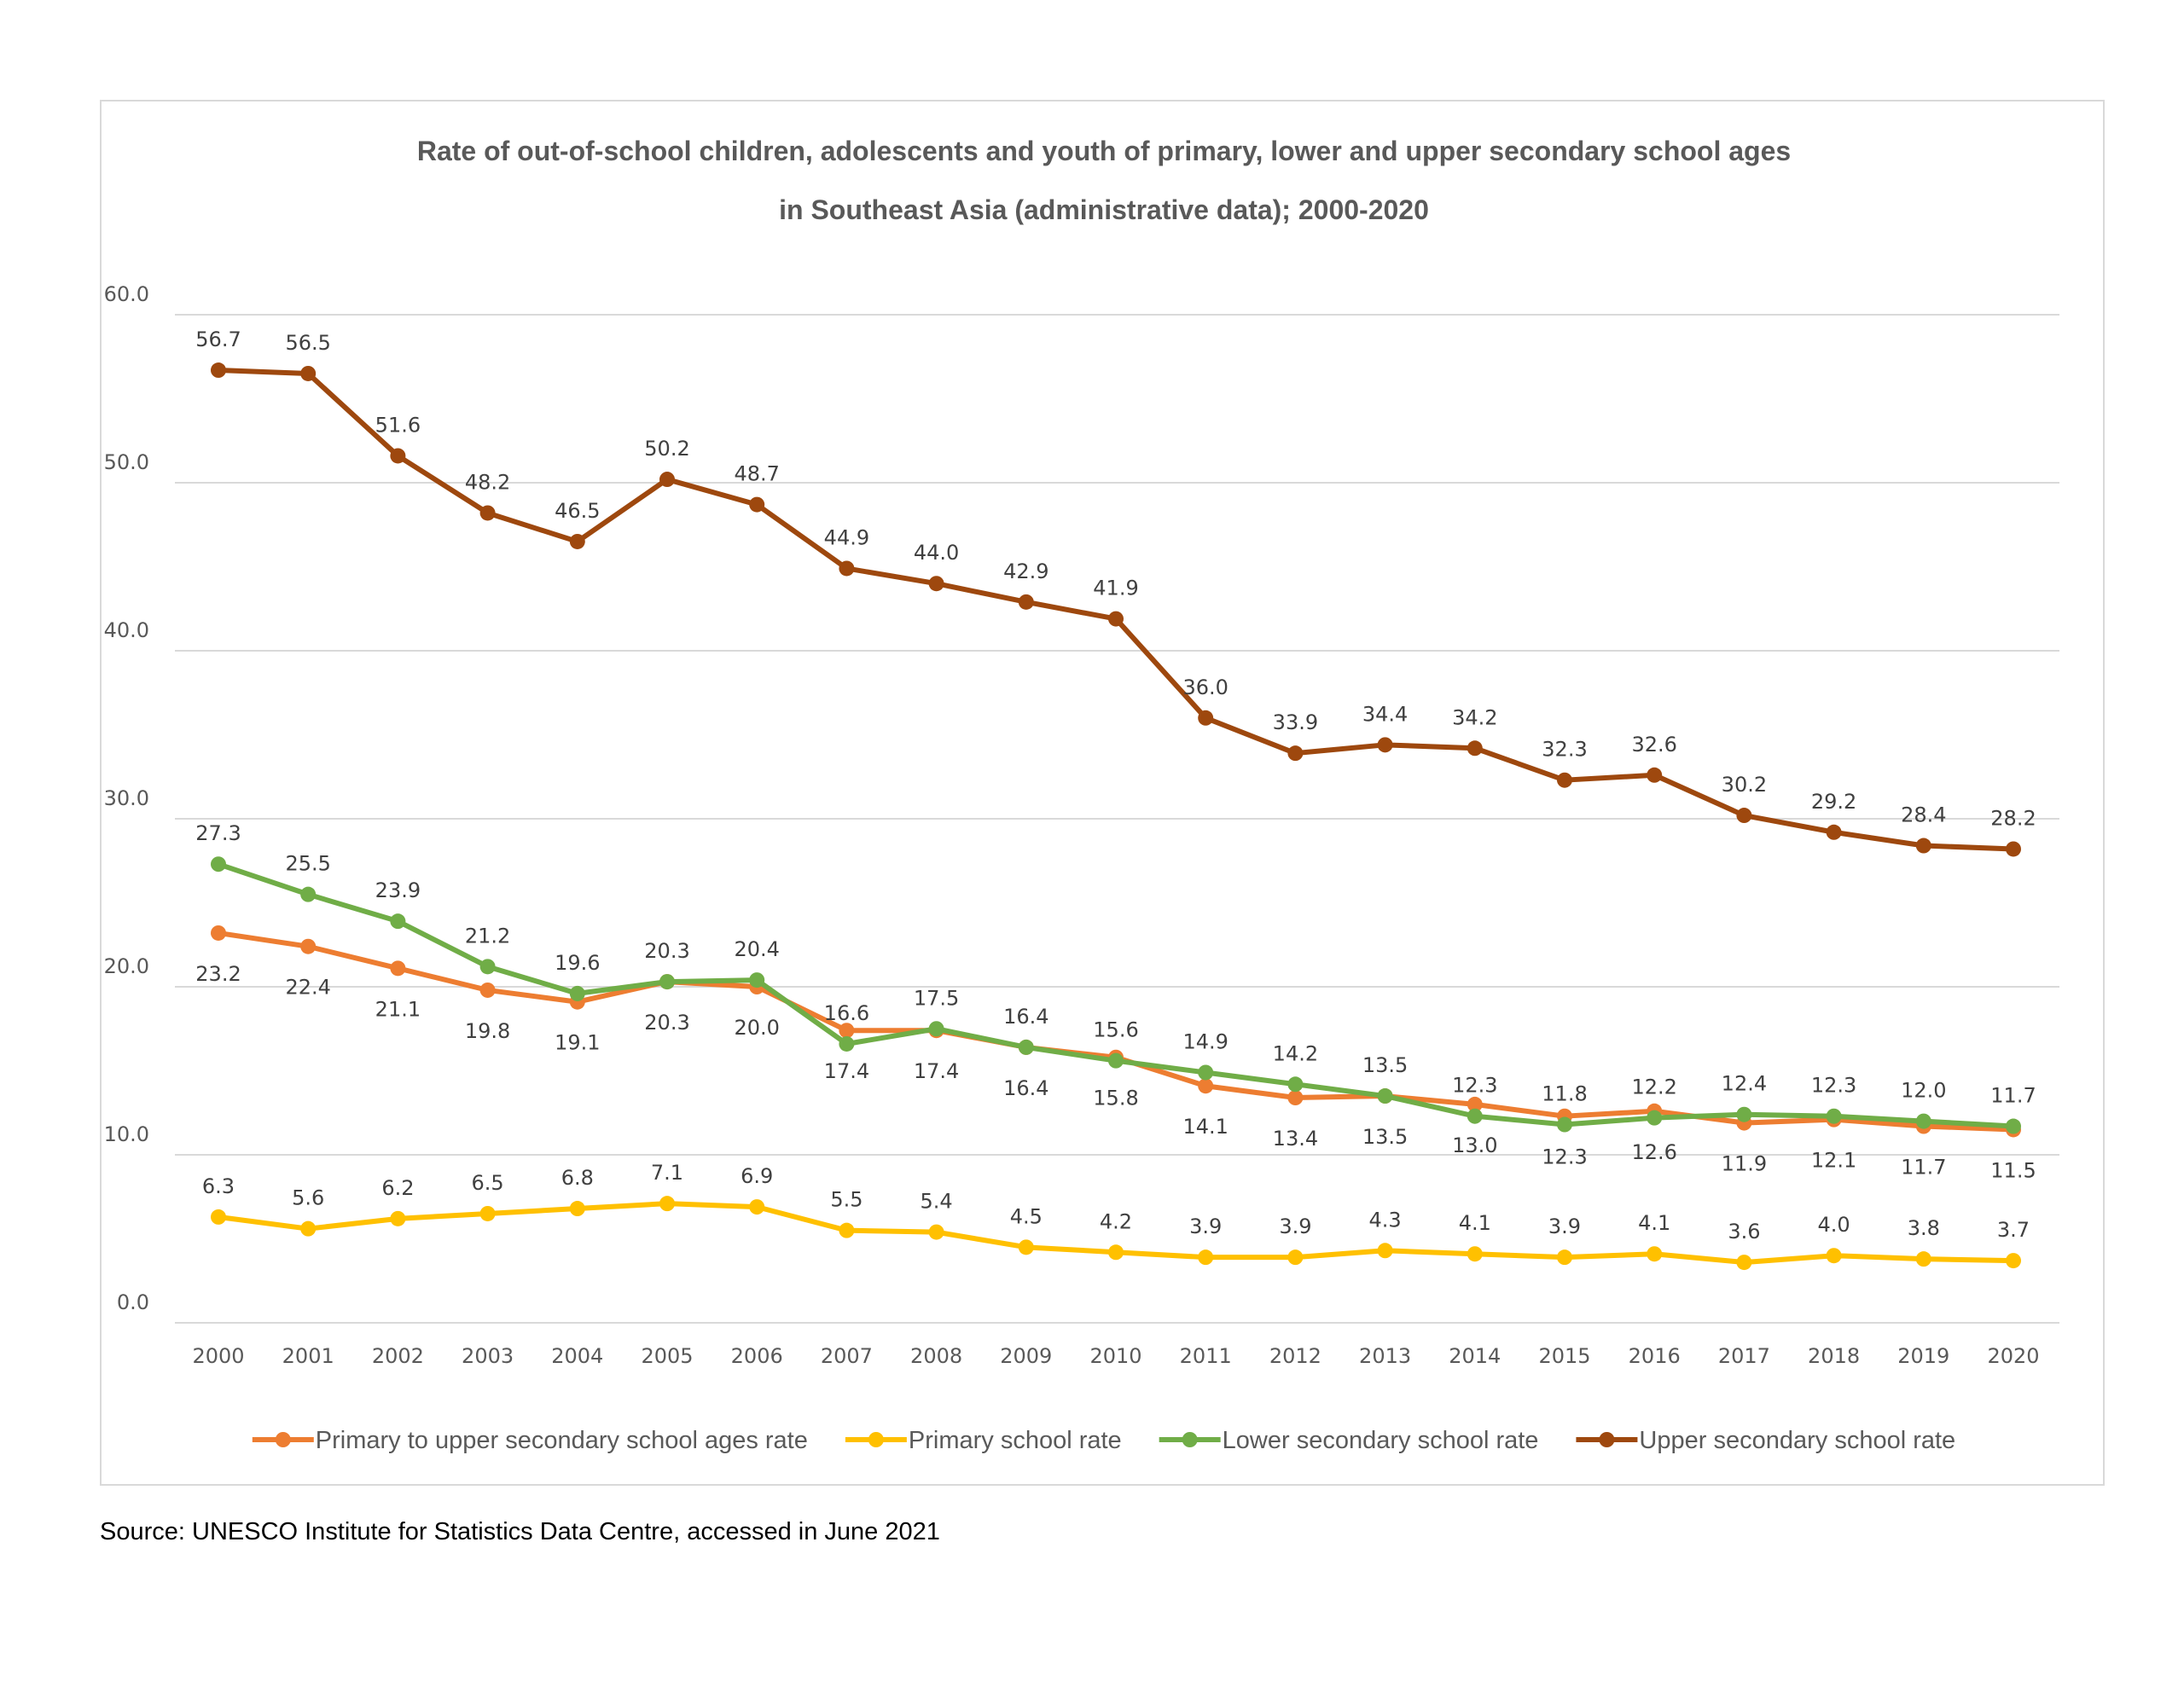 Image resolution: width=2184 pixels, height=1687 pixels. What do you see at coordinates (1385, 1065) in the screenshot?
I see `data-label: 13.5` at bounding box center [1385, 1065].